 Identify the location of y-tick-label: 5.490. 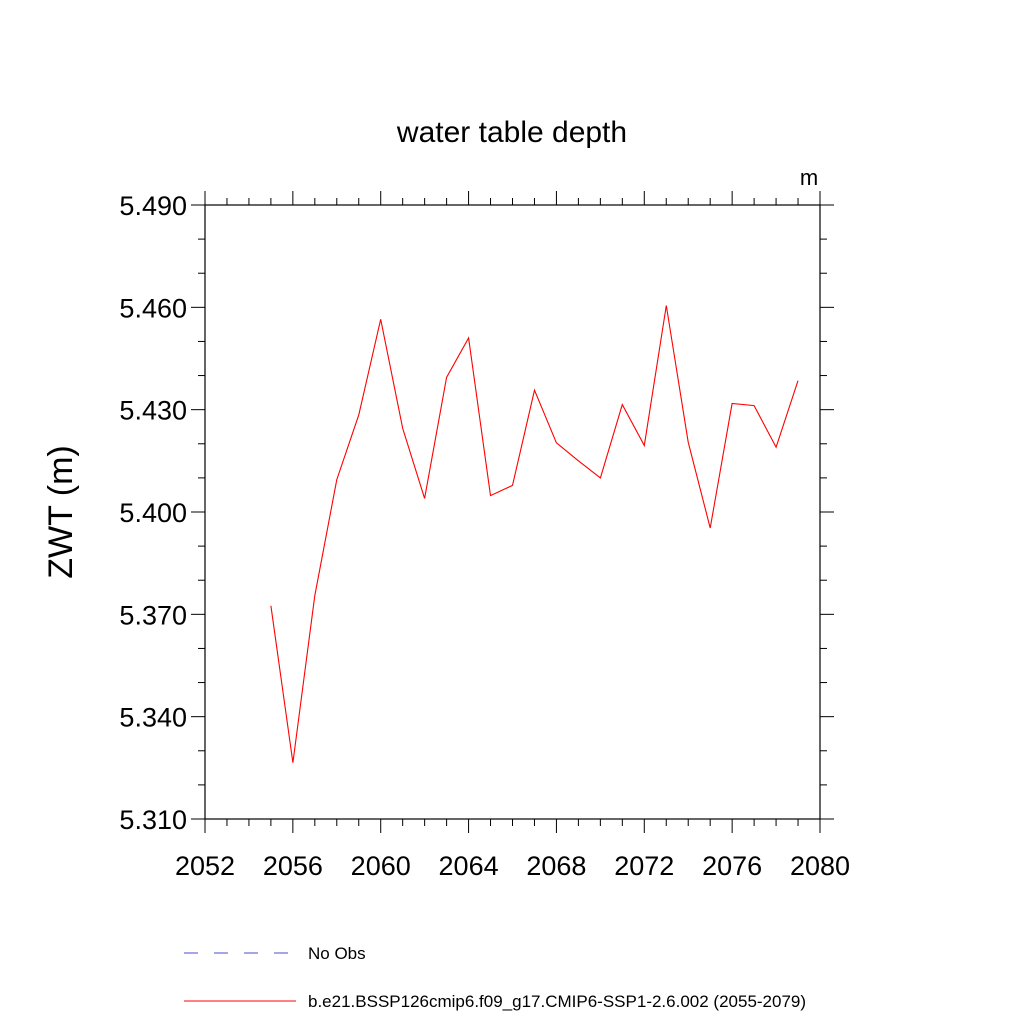
(153, 206).